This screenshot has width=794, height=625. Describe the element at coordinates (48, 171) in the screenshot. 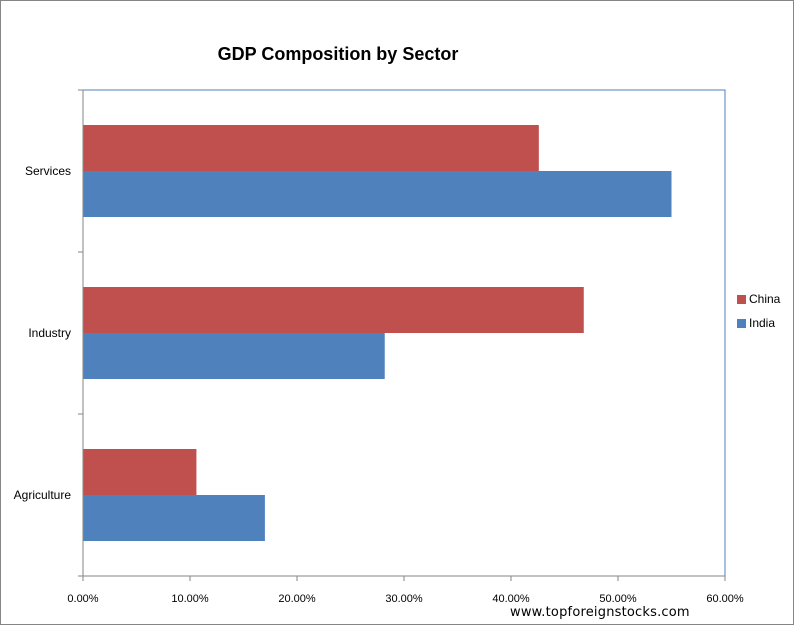

I see `category-label-services: Services` at that location.